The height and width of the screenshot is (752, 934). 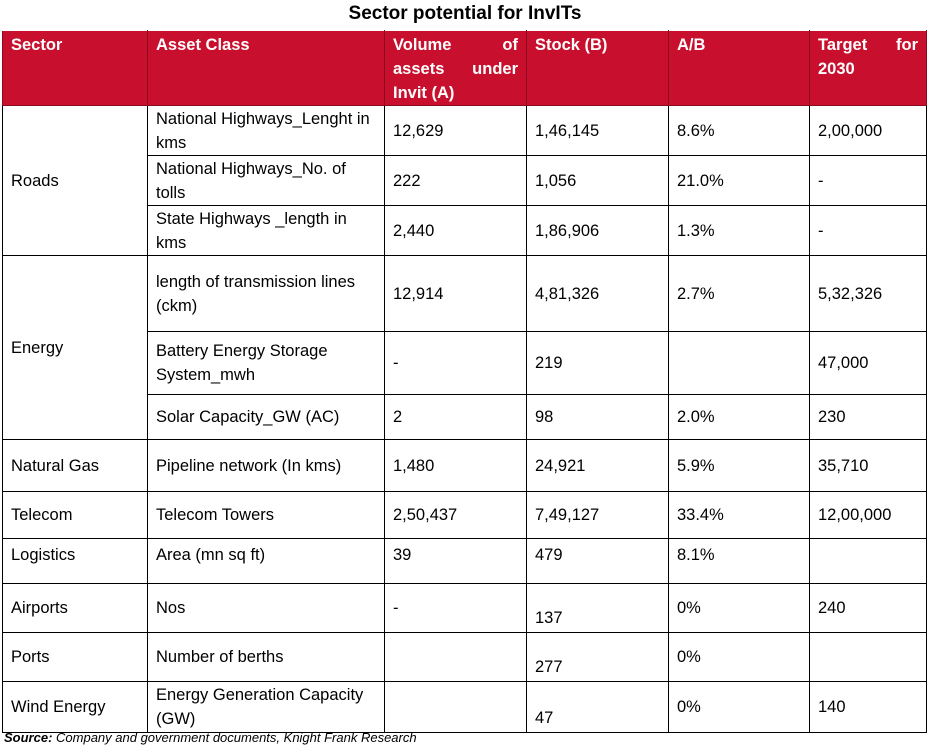 What do you see at coordinates (868, 45) in the screenshot?
I see `header-target-line1: Target for` at bounding box center [868, 45].